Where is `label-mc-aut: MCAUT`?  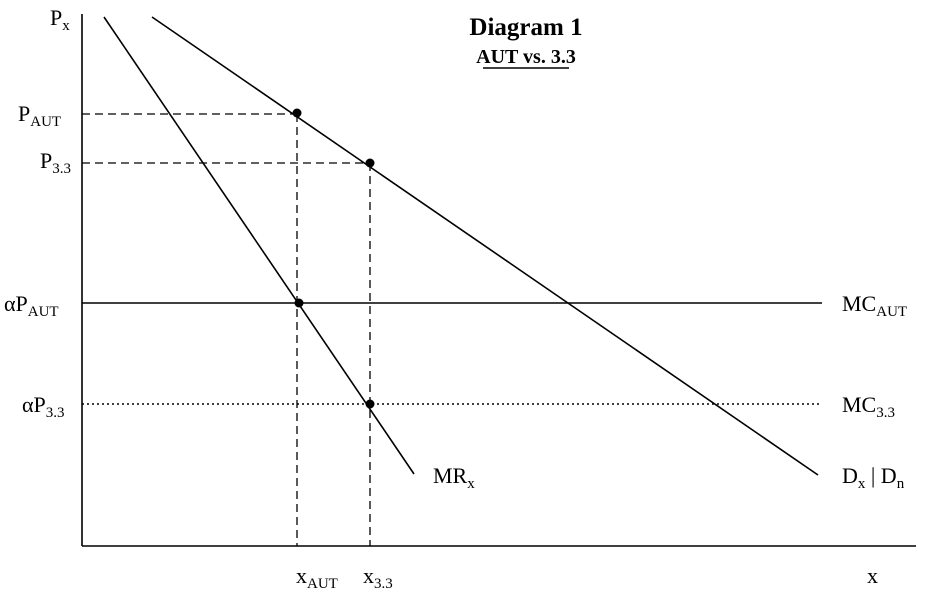 label-mc-aut: MCAUT is located at coordinates (874, 305).